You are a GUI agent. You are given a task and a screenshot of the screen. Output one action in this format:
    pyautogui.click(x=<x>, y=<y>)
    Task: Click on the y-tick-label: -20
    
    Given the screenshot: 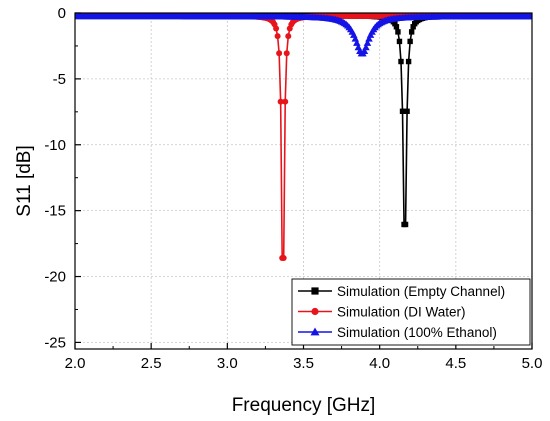 What is the action you would take?
    pyautogui.click(x=55, y=277)
    